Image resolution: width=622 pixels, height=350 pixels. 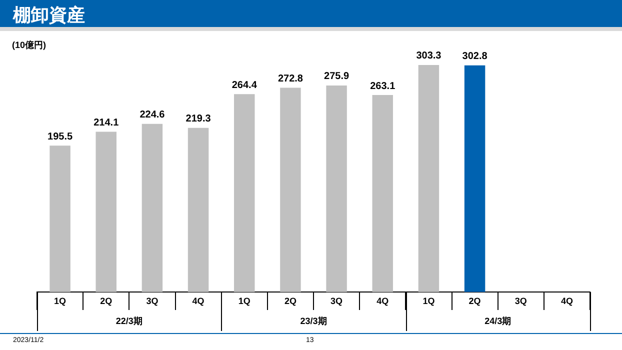 What do you see at coordinates (498, 321) in the screenshot?
I see `text: 24/3期` at bounding box center [498, 321].